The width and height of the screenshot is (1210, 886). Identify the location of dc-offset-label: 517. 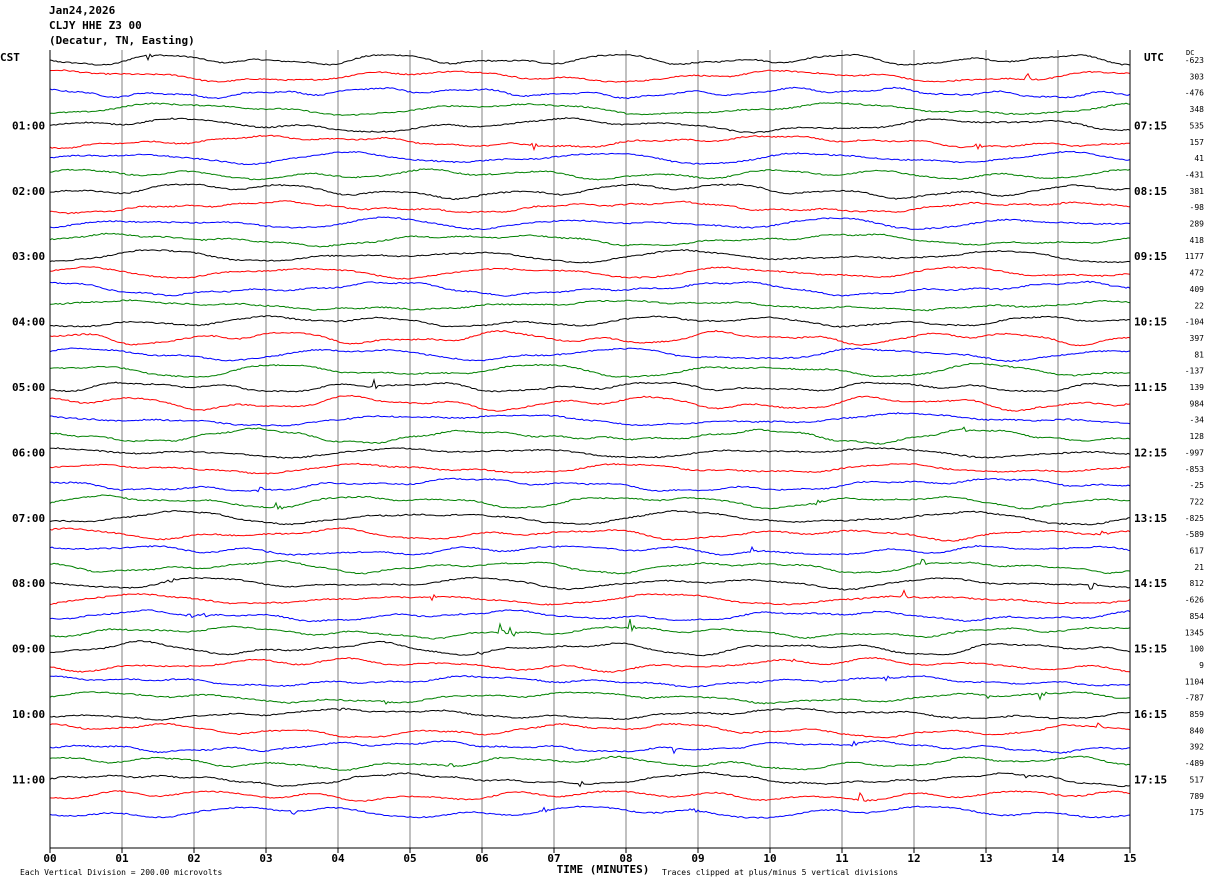
(1197, 779).